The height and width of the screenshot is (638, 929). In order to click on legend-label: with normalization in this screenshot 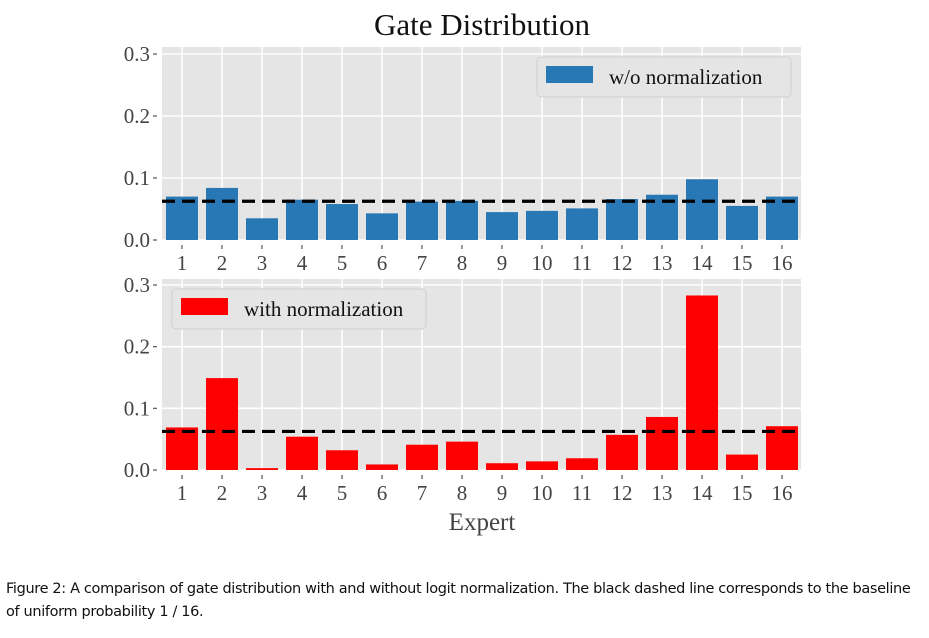, I will do `click(324, 309)`.